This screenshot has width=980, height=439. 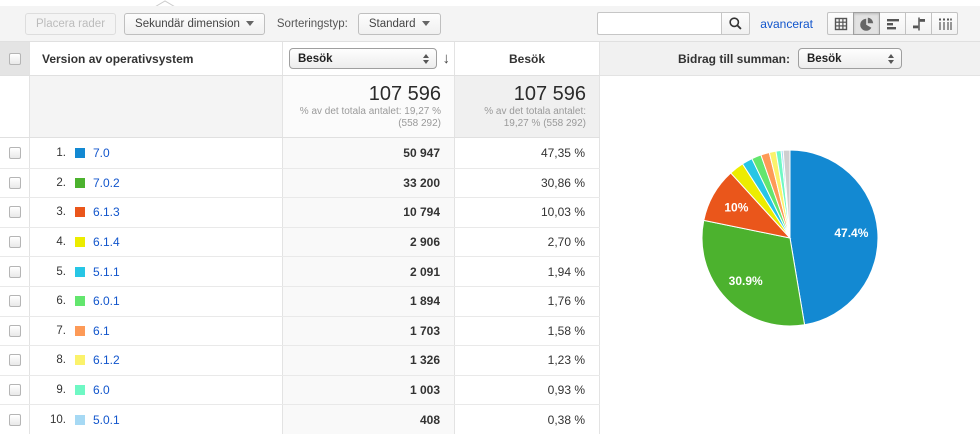 What do you see at coordinates (106, 419) in the screenshot?
I see `row-version-link: 5.0.1` at bounding box center [106, 419].